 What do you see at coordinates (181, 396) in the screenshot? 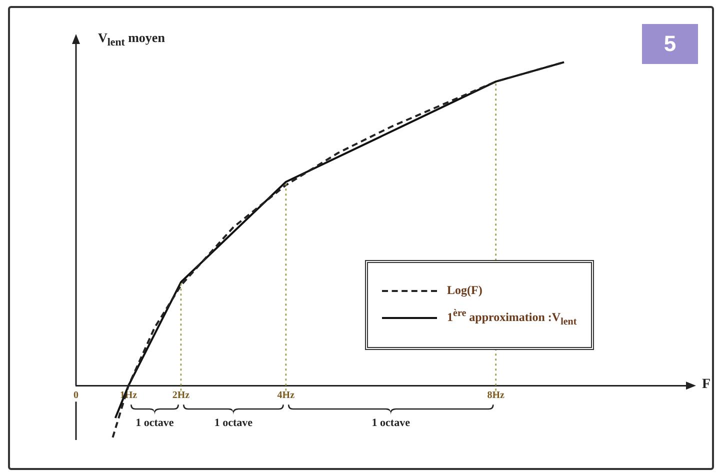
I see `x-tick-label: 2Hz` at bounding box center [181, 396].